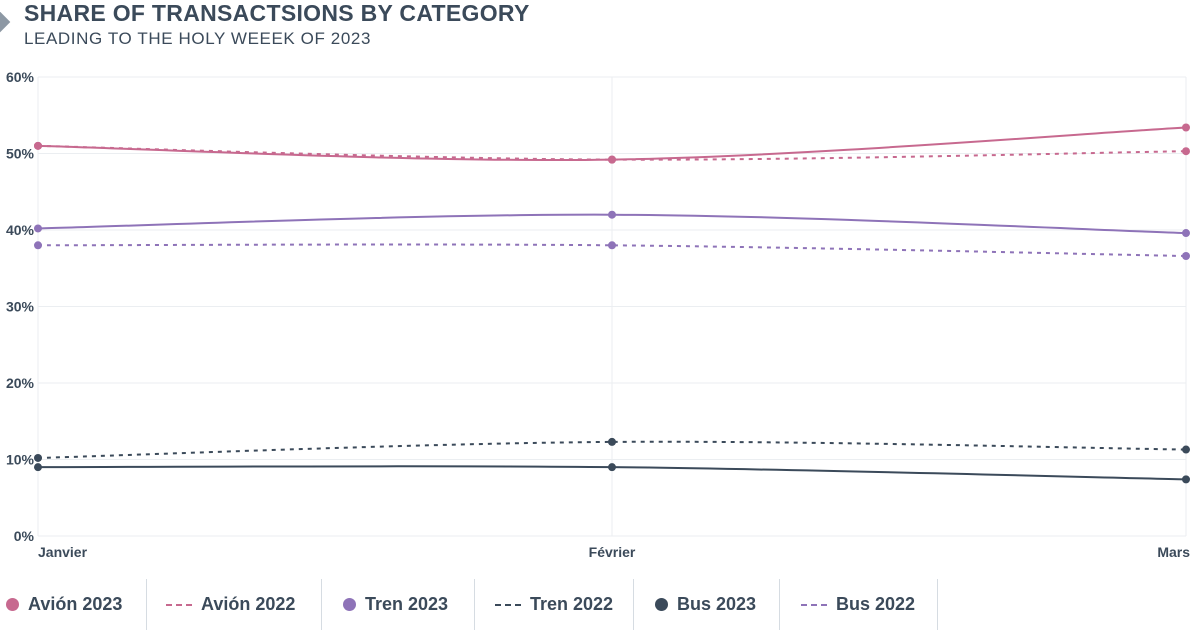 This screenshot has width=1200, height=630. I want to click on y-tick-label: 10%, so click(20, 460).